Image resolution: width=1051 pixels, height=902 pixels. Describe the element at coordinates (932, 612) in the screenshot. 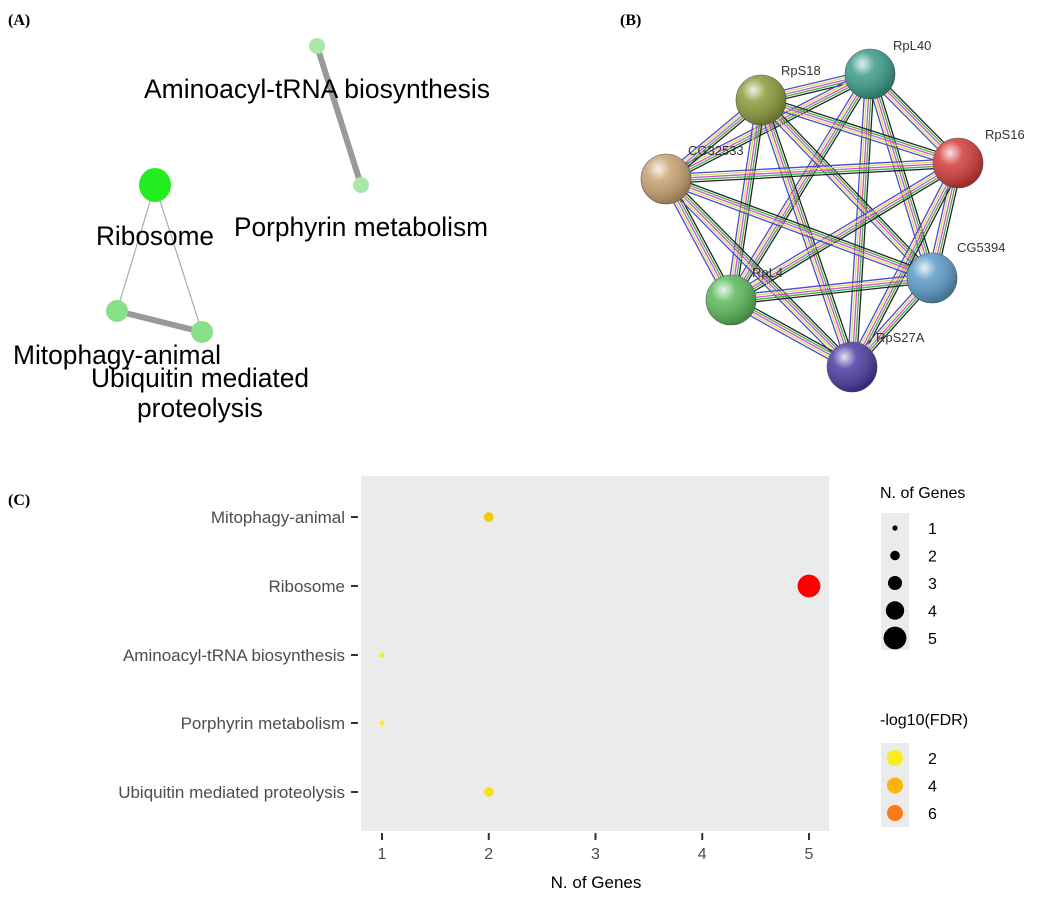

I see `size-legend-label: 4` at that location.